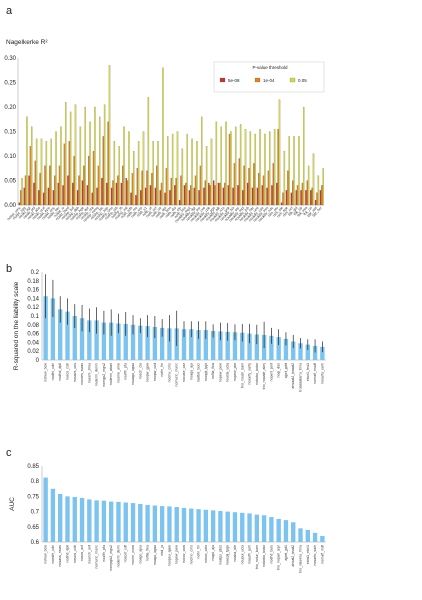 This screenshot has height=600, width=422. I want to click on x-tick-label: nocmu_cms, so click(169, 373).